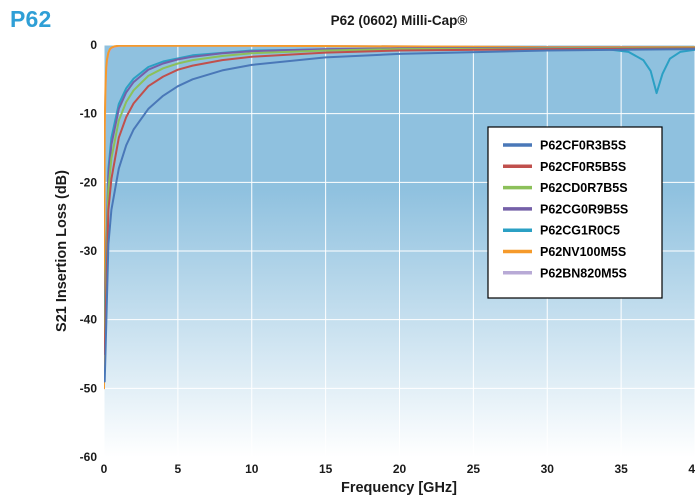  Describe the element at coordinates (89, 388) in the screenshot. I see `y-tick-label: -50` at that location.